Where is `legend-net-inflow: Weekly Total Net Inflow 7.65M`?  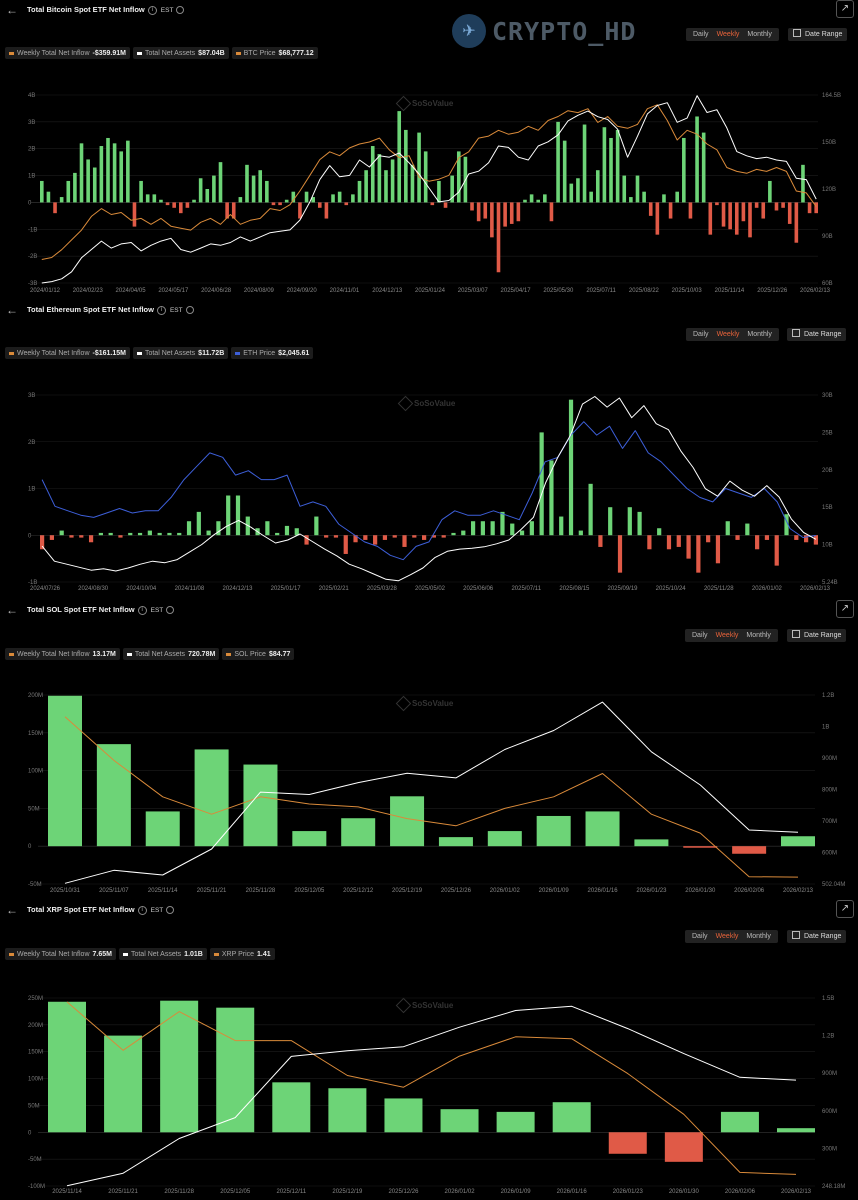 legend-net-inflow: Weekly Total Net Inflow 7.65M is located at coordinates (60, 954).